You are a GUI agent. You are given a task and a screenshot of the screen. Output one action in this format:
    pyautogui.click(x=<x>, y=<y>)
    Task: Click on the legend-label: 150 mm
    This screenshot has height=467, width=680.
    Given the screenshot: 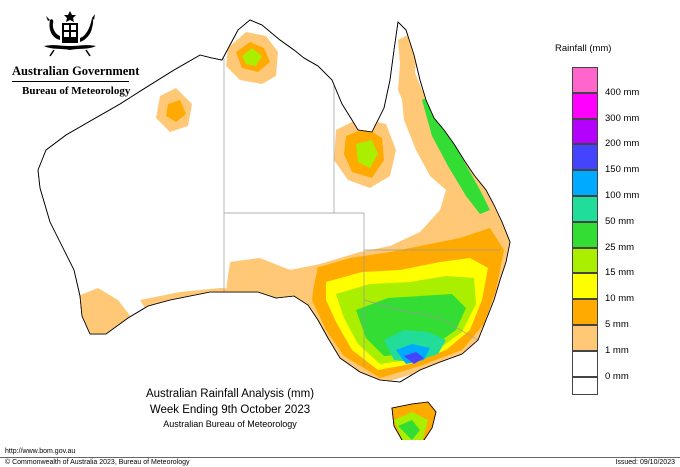 What is the action you would take?
    pyautogui.click(x=622, y=170)
    